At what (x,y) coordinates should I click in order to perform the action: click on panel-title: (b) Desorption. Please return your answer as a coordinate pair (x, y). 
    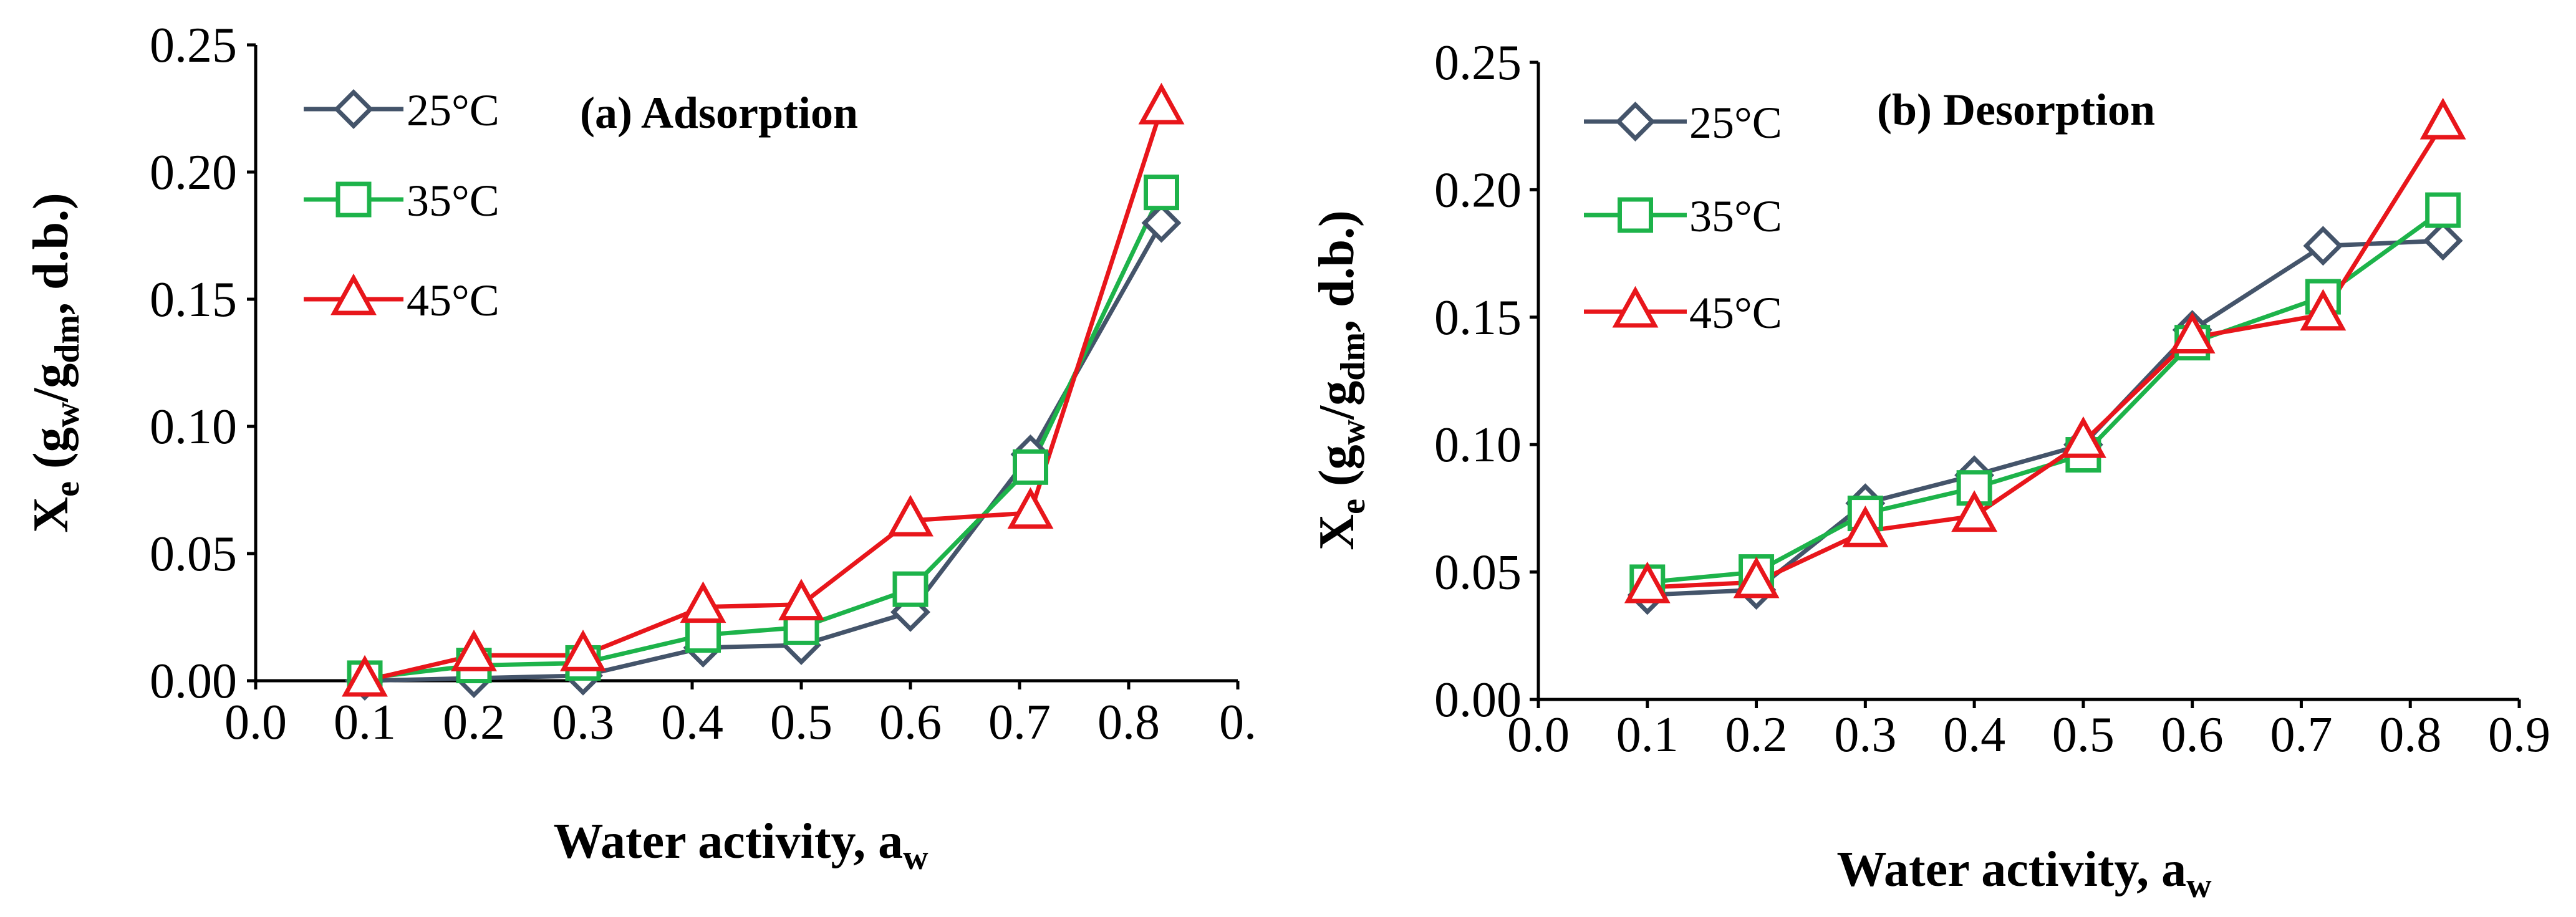
    Looking at the image, I should click on (2016, 110).